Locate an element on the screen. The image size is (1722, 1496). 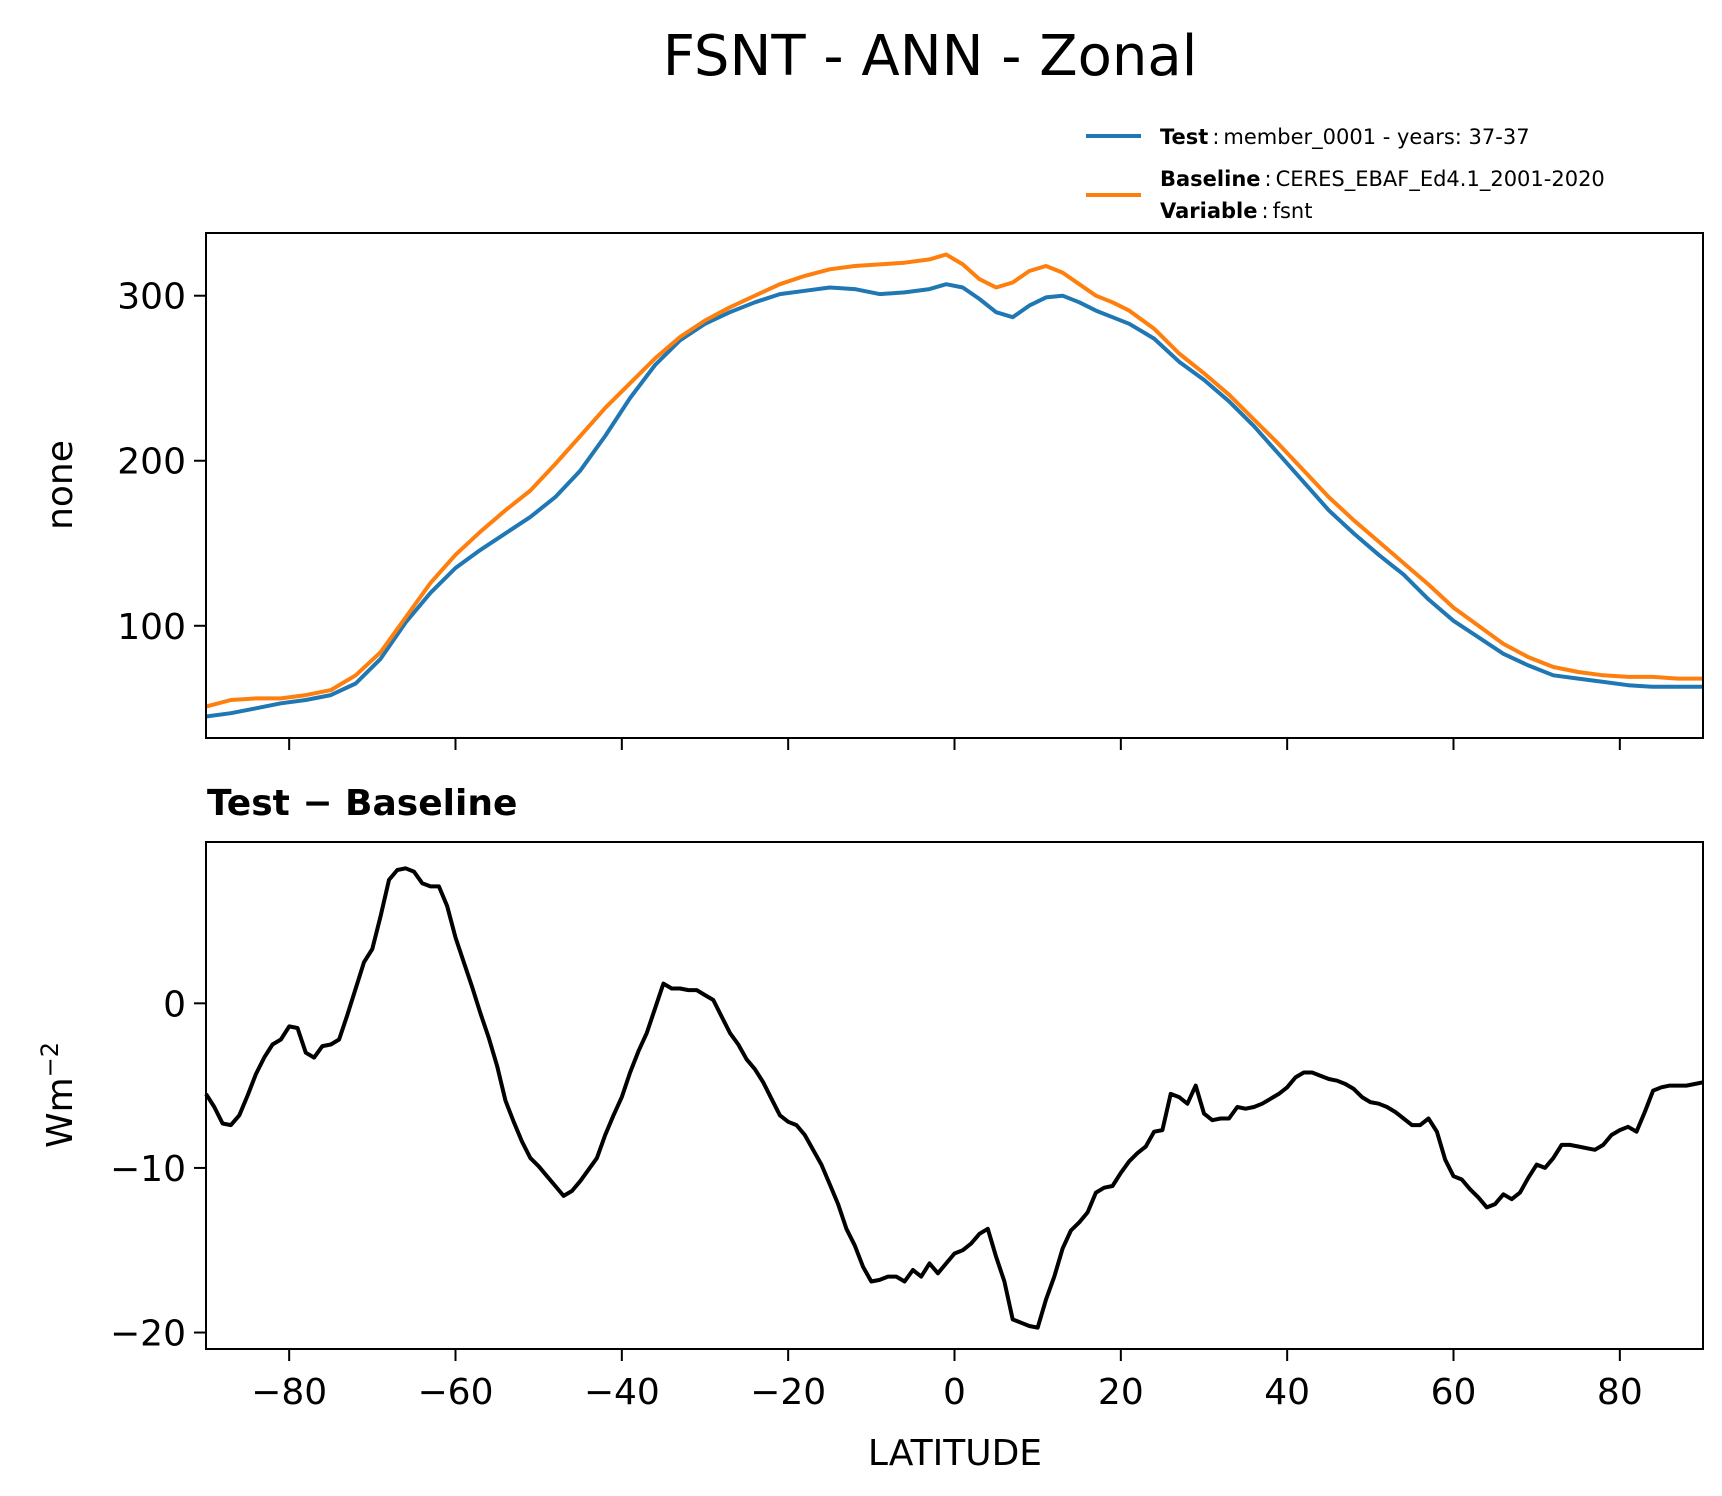
x-tick-label: 20 is located at coordinates (1121, 1392).